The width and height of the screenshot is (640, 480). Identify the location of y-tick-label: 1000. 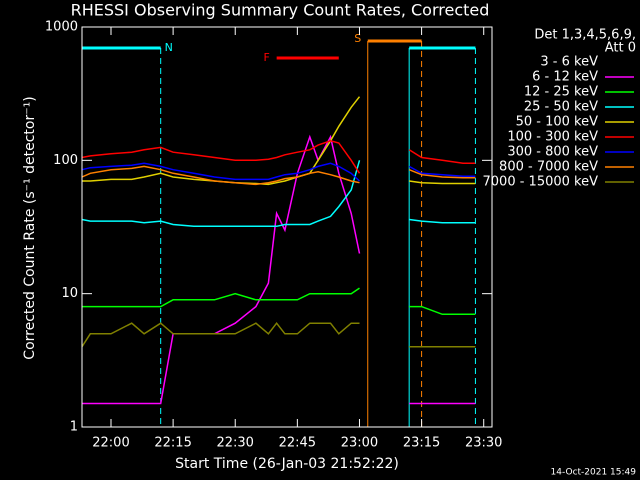
(61, 27).